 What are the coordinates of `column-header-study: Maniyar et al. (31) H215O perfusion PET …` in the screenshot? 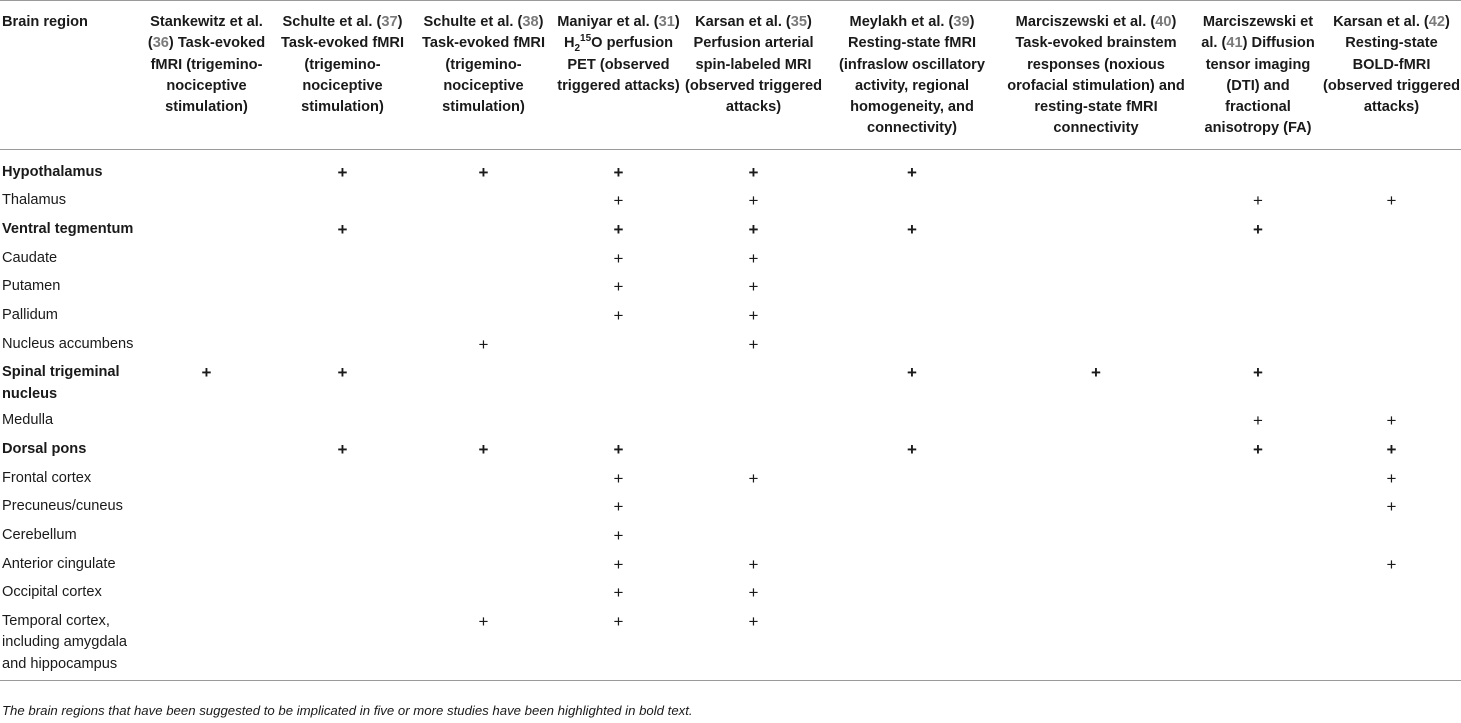 It's located at (618, 75).